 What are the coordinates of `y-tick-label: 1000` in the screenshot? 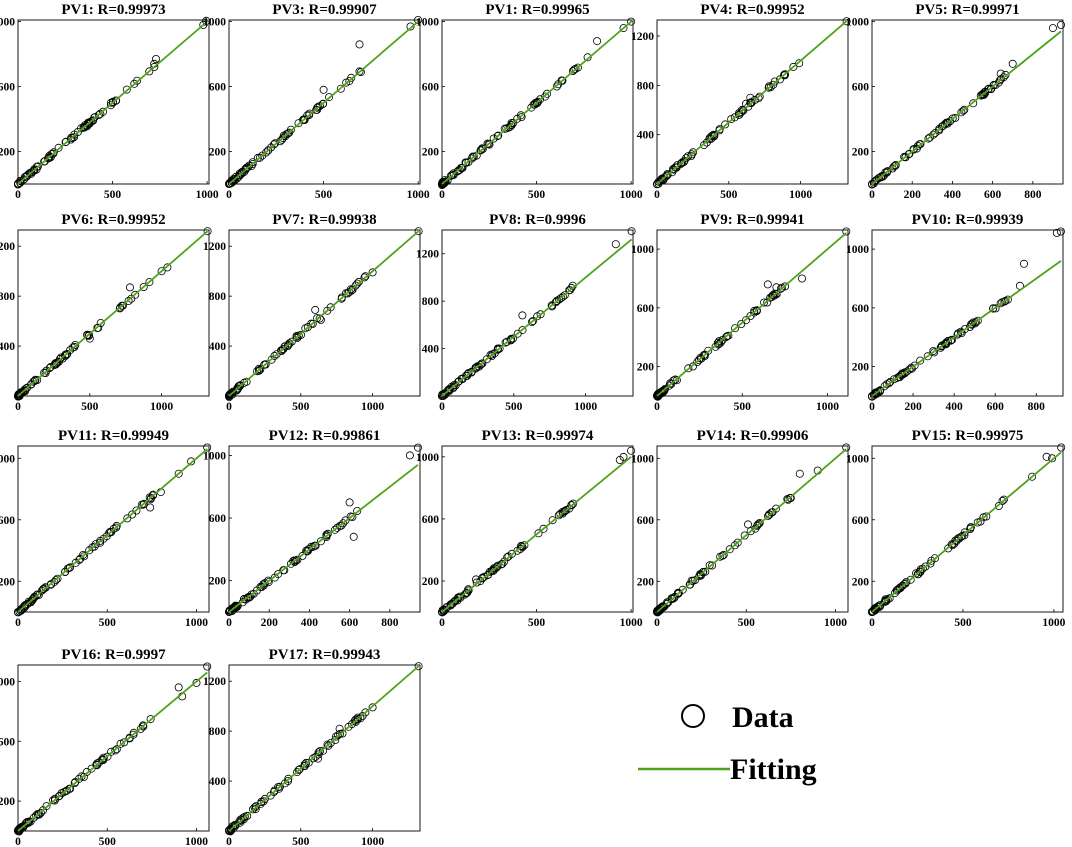 It's located at (857, 23).